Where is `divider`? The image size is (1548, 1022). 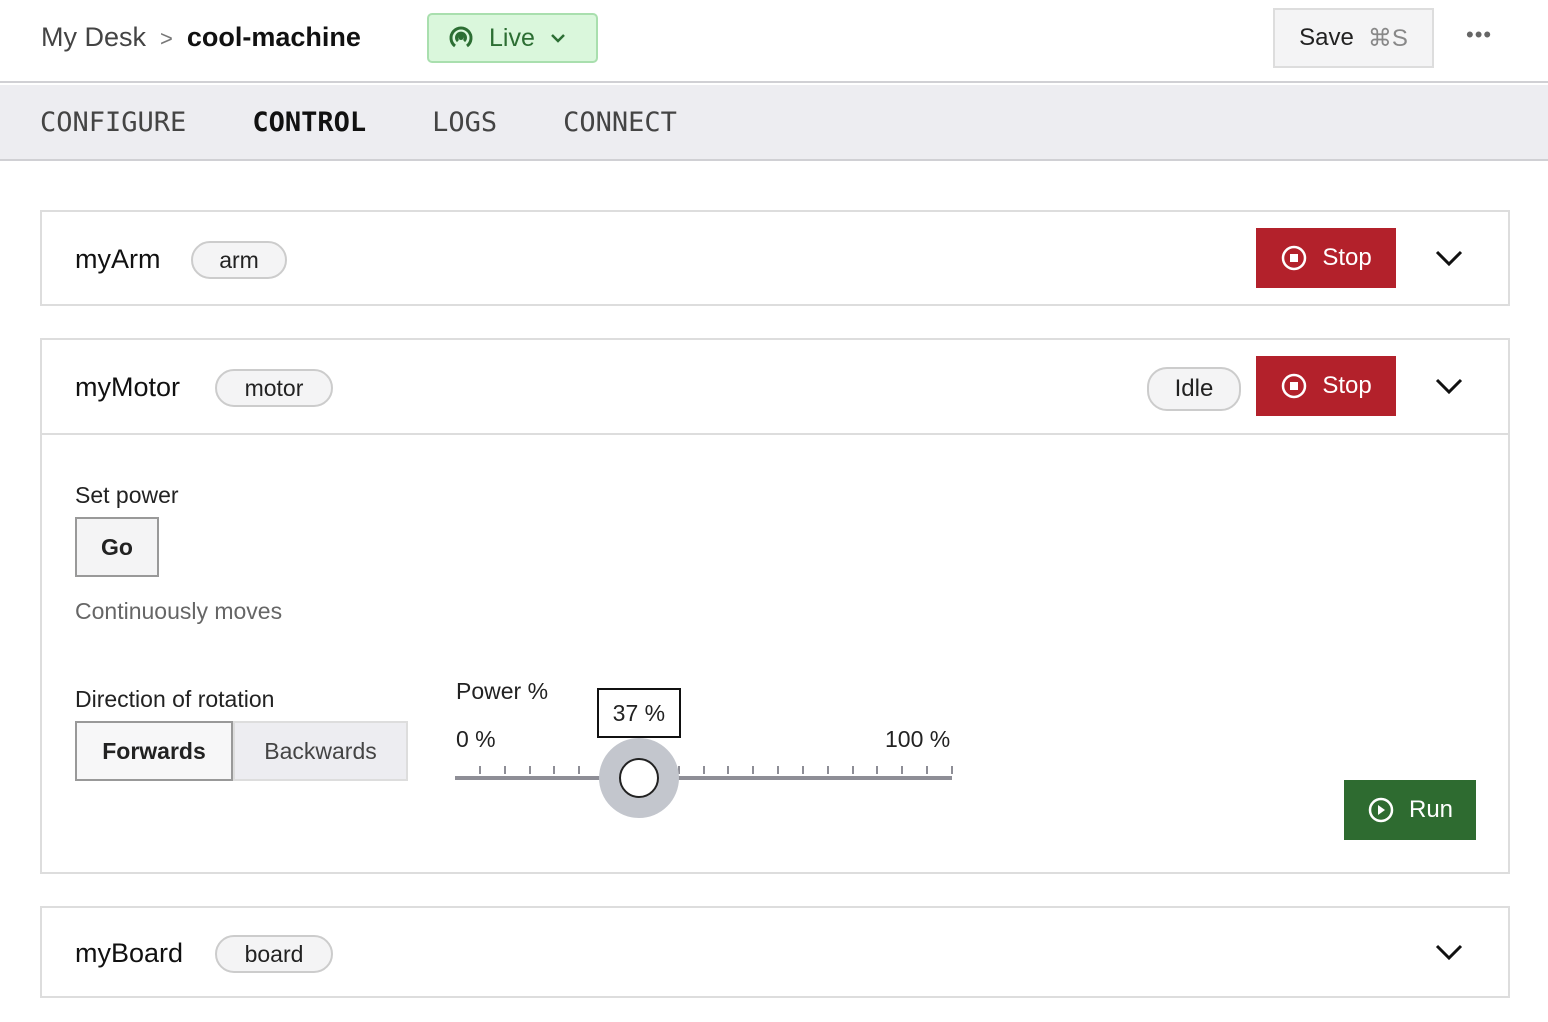 divider is located at coordinates (775, 434).